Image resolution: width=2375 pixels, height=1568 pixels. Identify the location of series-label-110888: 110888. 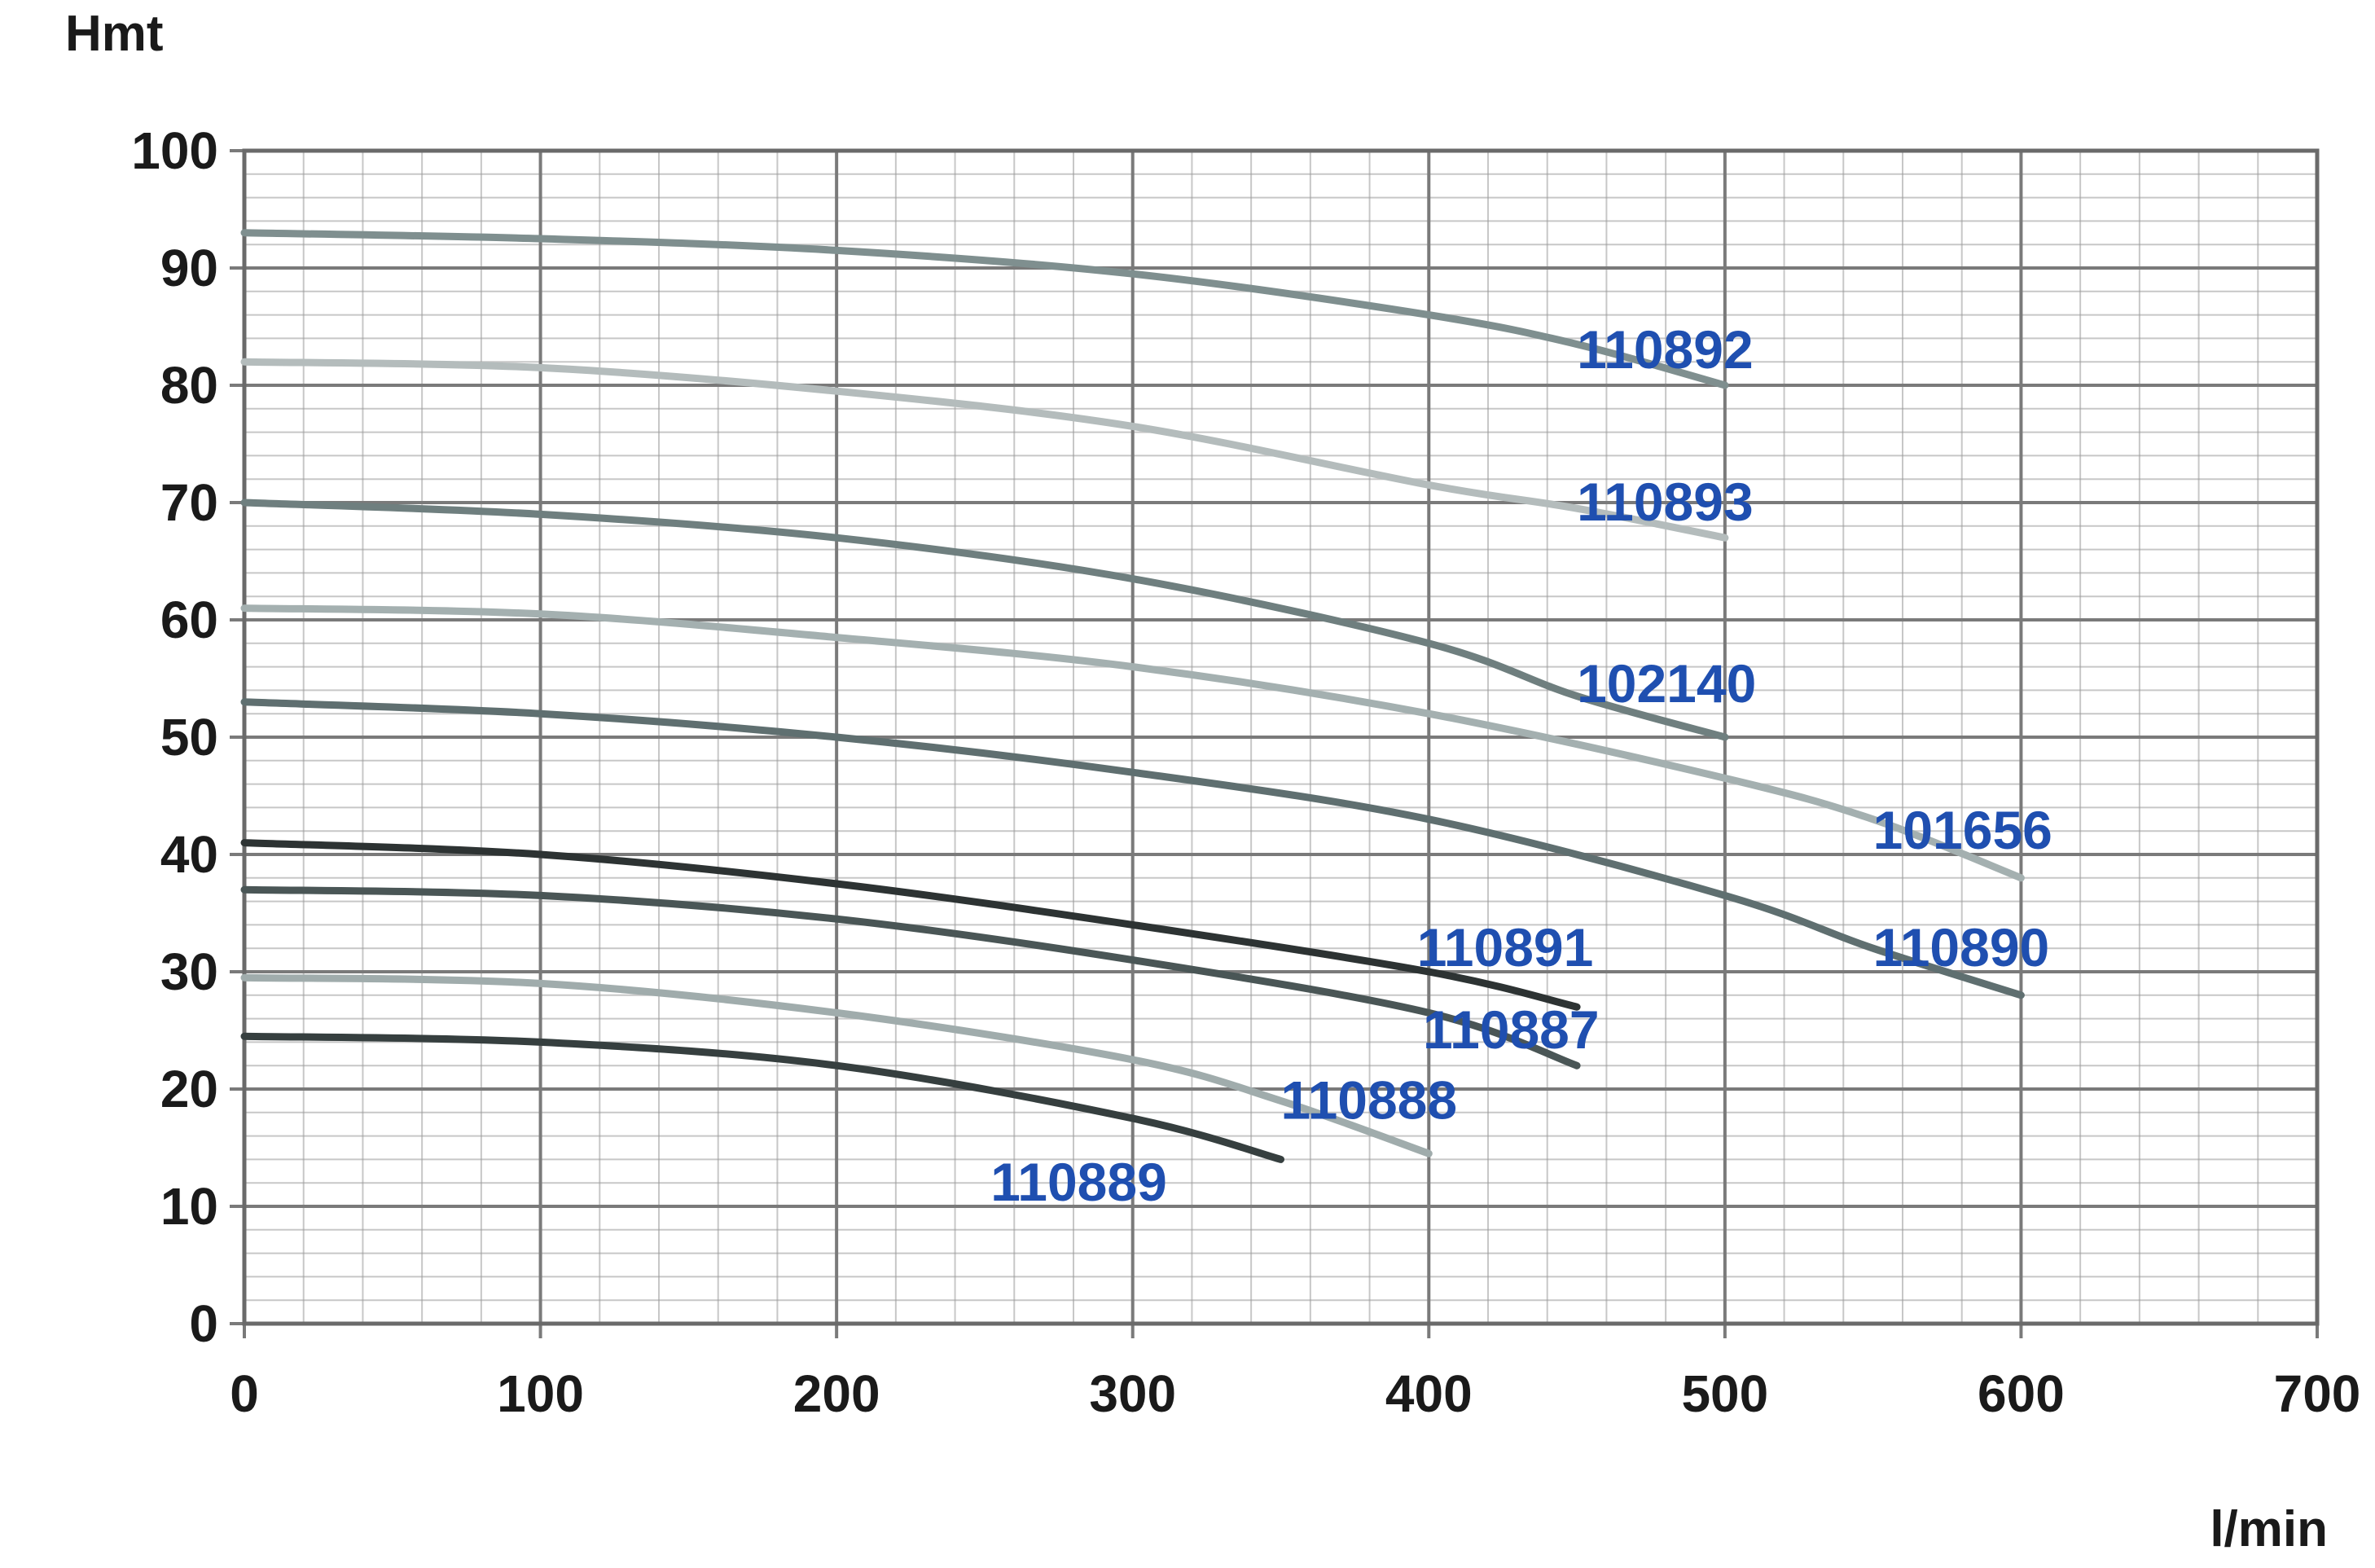
(1369, 1099).